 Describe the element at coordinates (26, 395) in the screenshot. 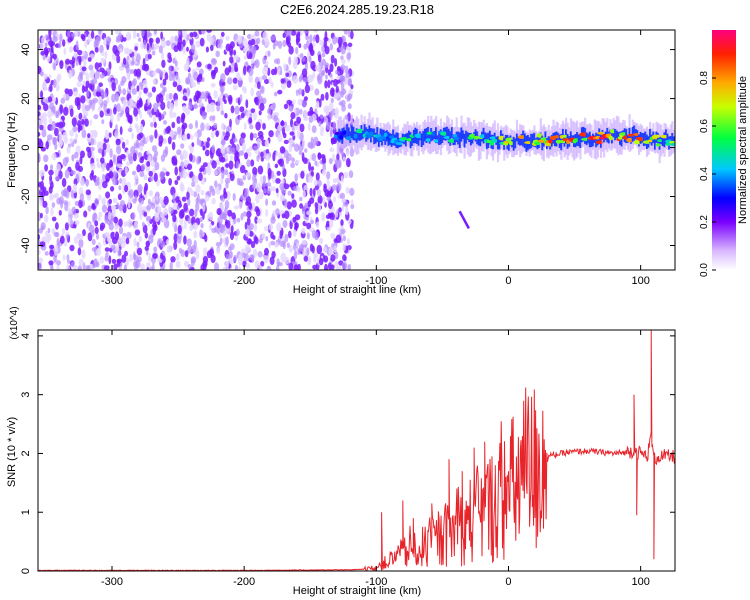

I see `y-tick-label: 3` at that location.